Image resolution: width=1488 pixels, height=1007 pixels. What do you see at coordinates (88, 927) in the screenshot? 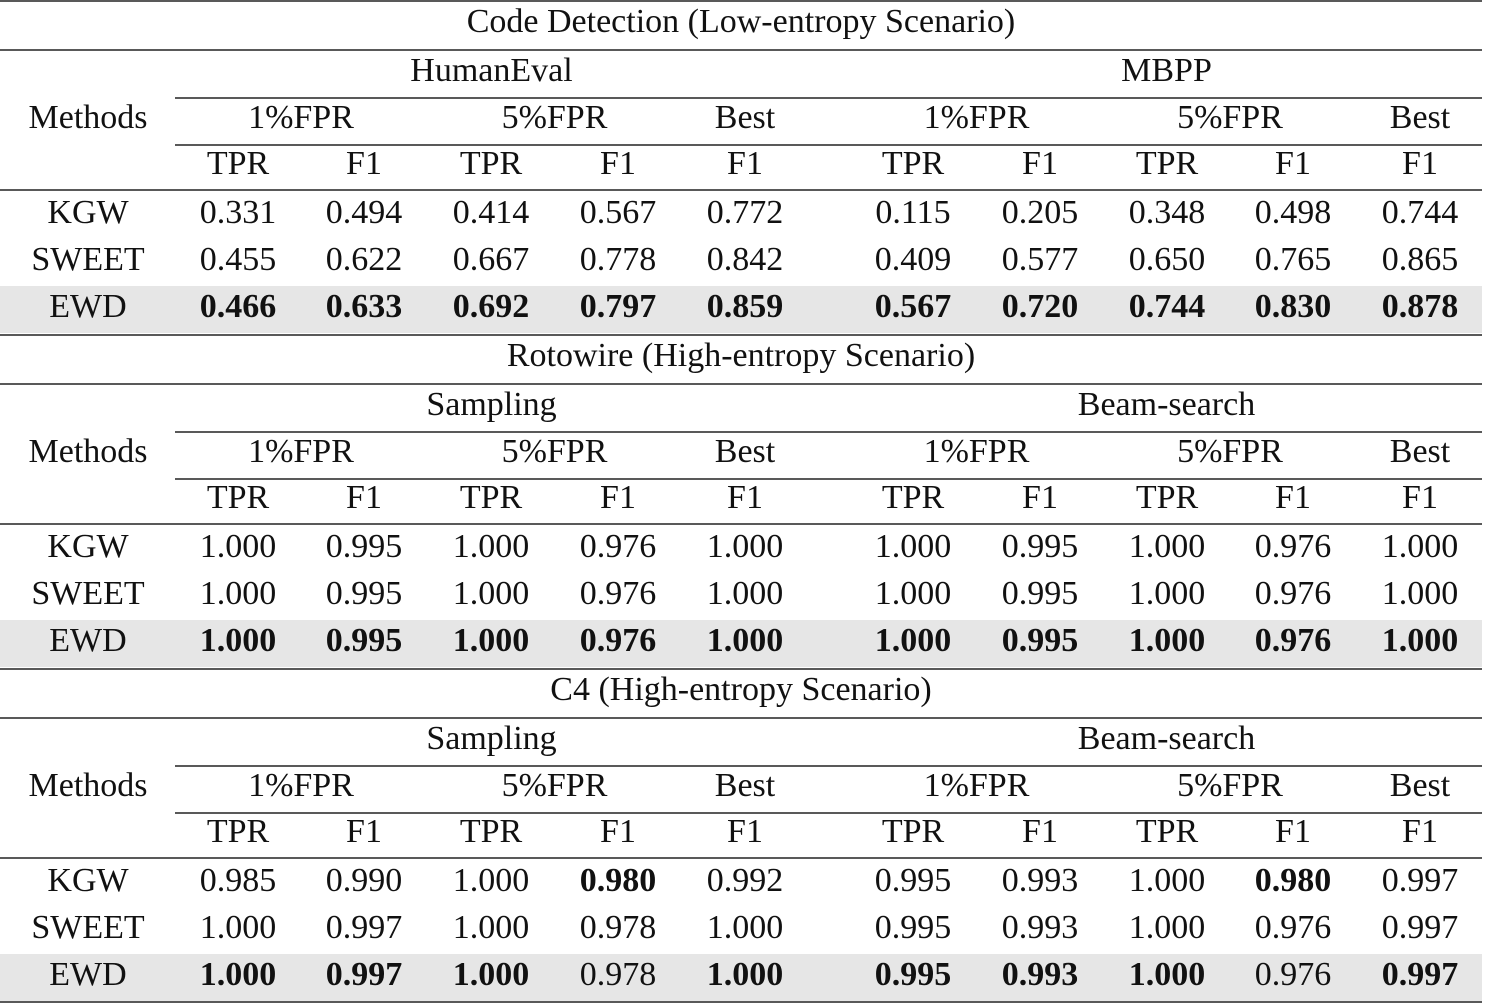
I see `method-label: SWEET` at bounding box center [88, 927].